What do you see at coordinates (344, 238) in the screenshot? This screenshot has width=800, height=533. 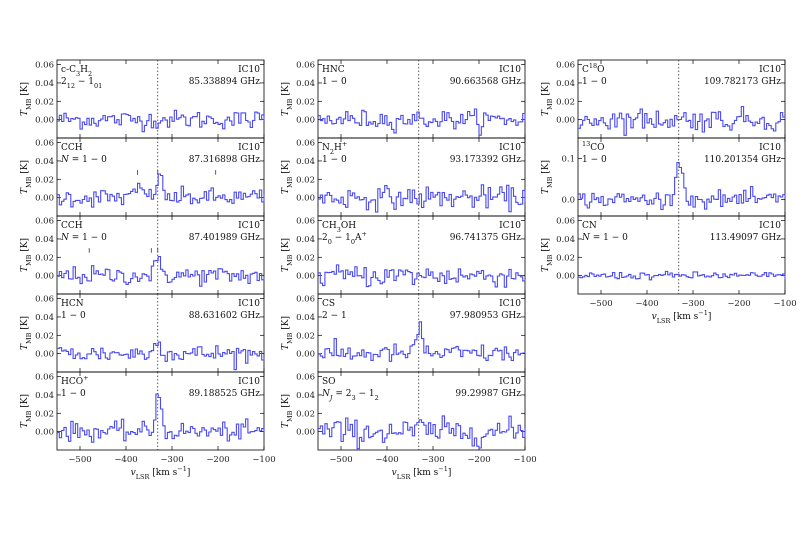 I see `transition-label: 20 − 10A+` at bounding box center [344, 238].